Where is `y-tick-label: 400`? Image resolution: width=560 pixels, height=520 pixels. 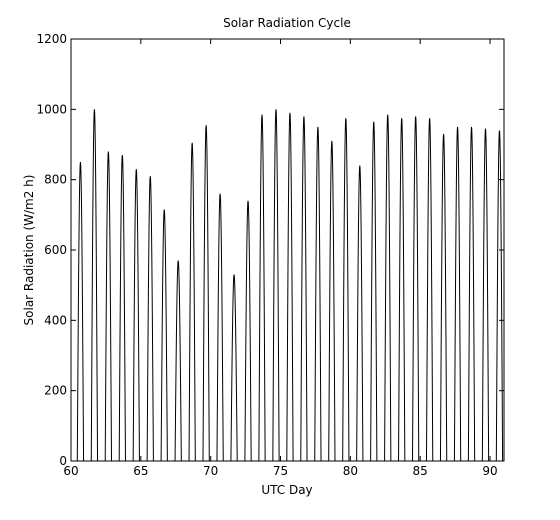
y-tick-label: 400 is located at coordinates (55, 320).